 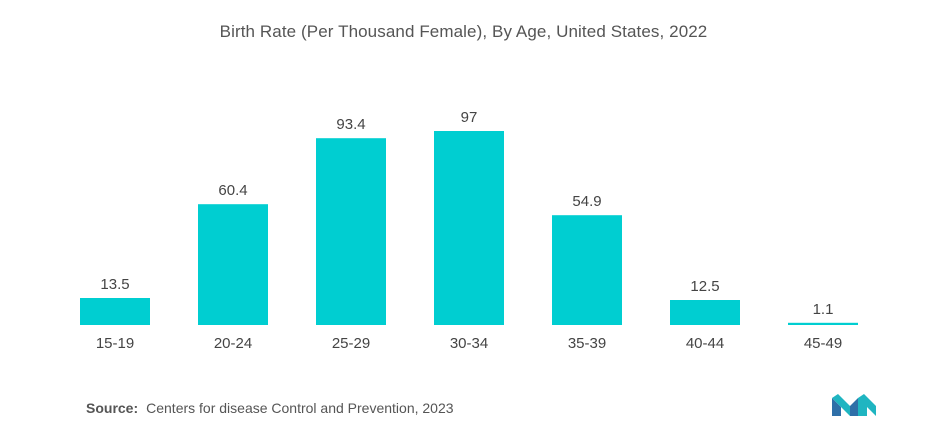 What do you see at coordinates (586, 201) in the screenshot?
I see `value-label-35-39: 54.9` at bounding box center [586, 201].